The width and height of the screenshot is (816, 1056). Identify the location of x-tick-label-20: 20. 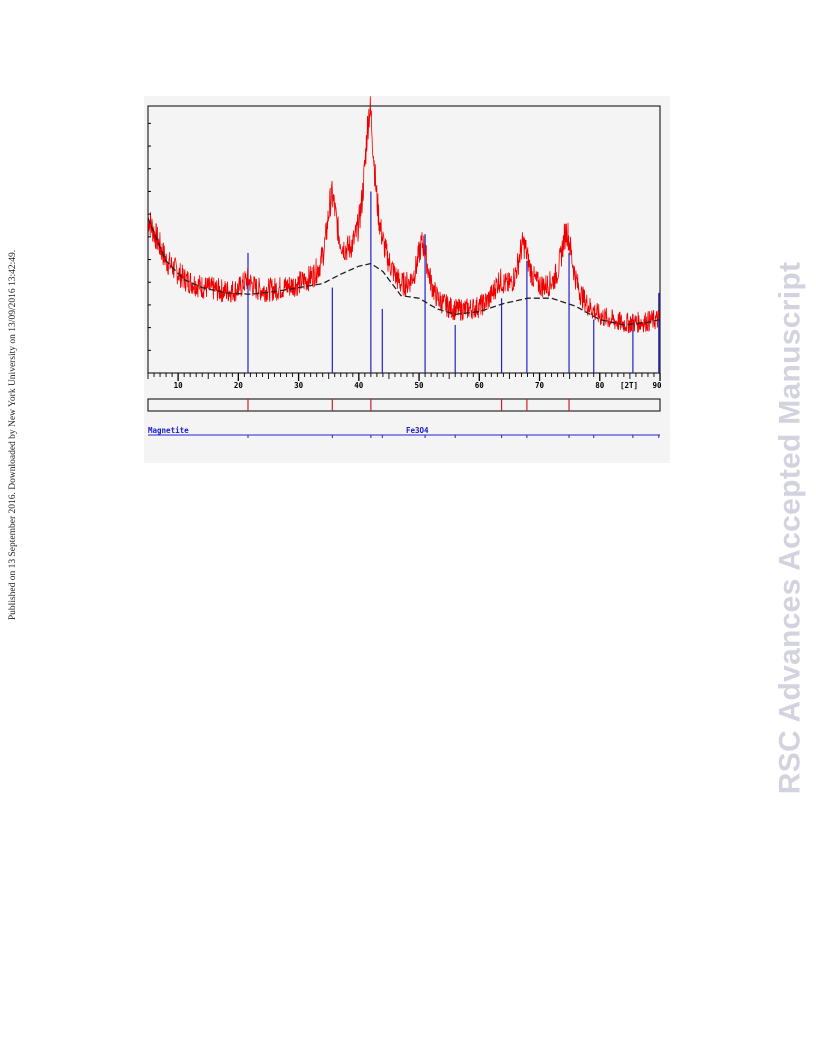
(239, 385).